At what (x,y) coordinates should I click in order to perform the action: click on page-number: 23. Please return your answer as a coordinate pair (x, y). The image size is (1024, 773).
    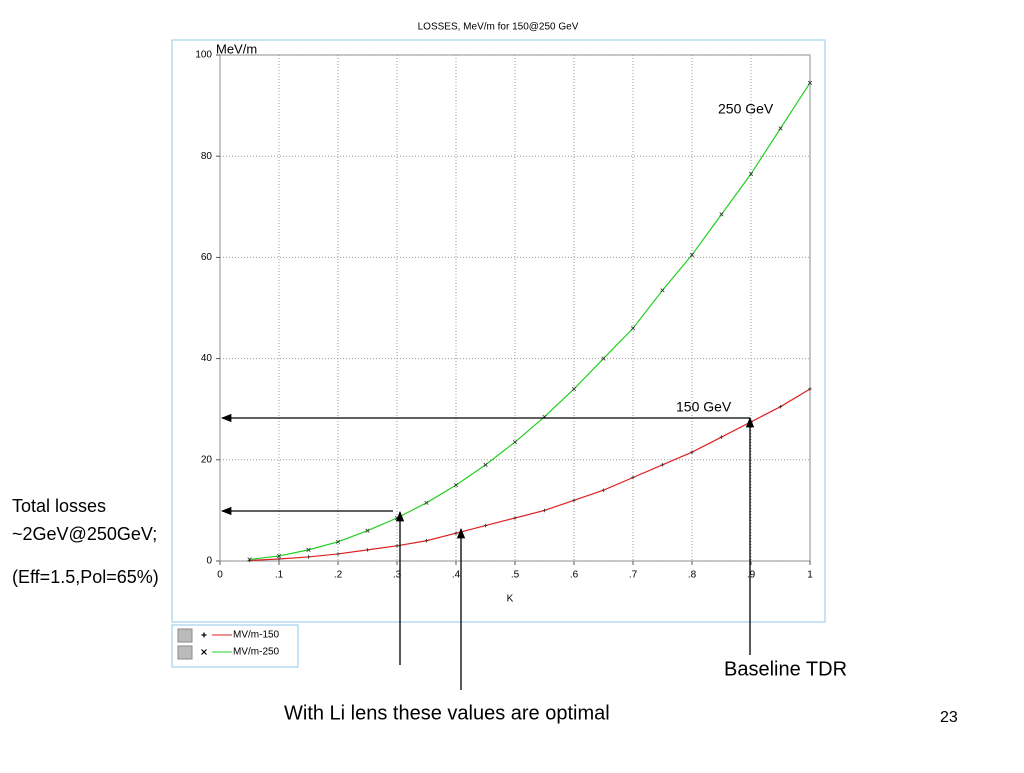
    Looking at the image, I should click on (949, 717).